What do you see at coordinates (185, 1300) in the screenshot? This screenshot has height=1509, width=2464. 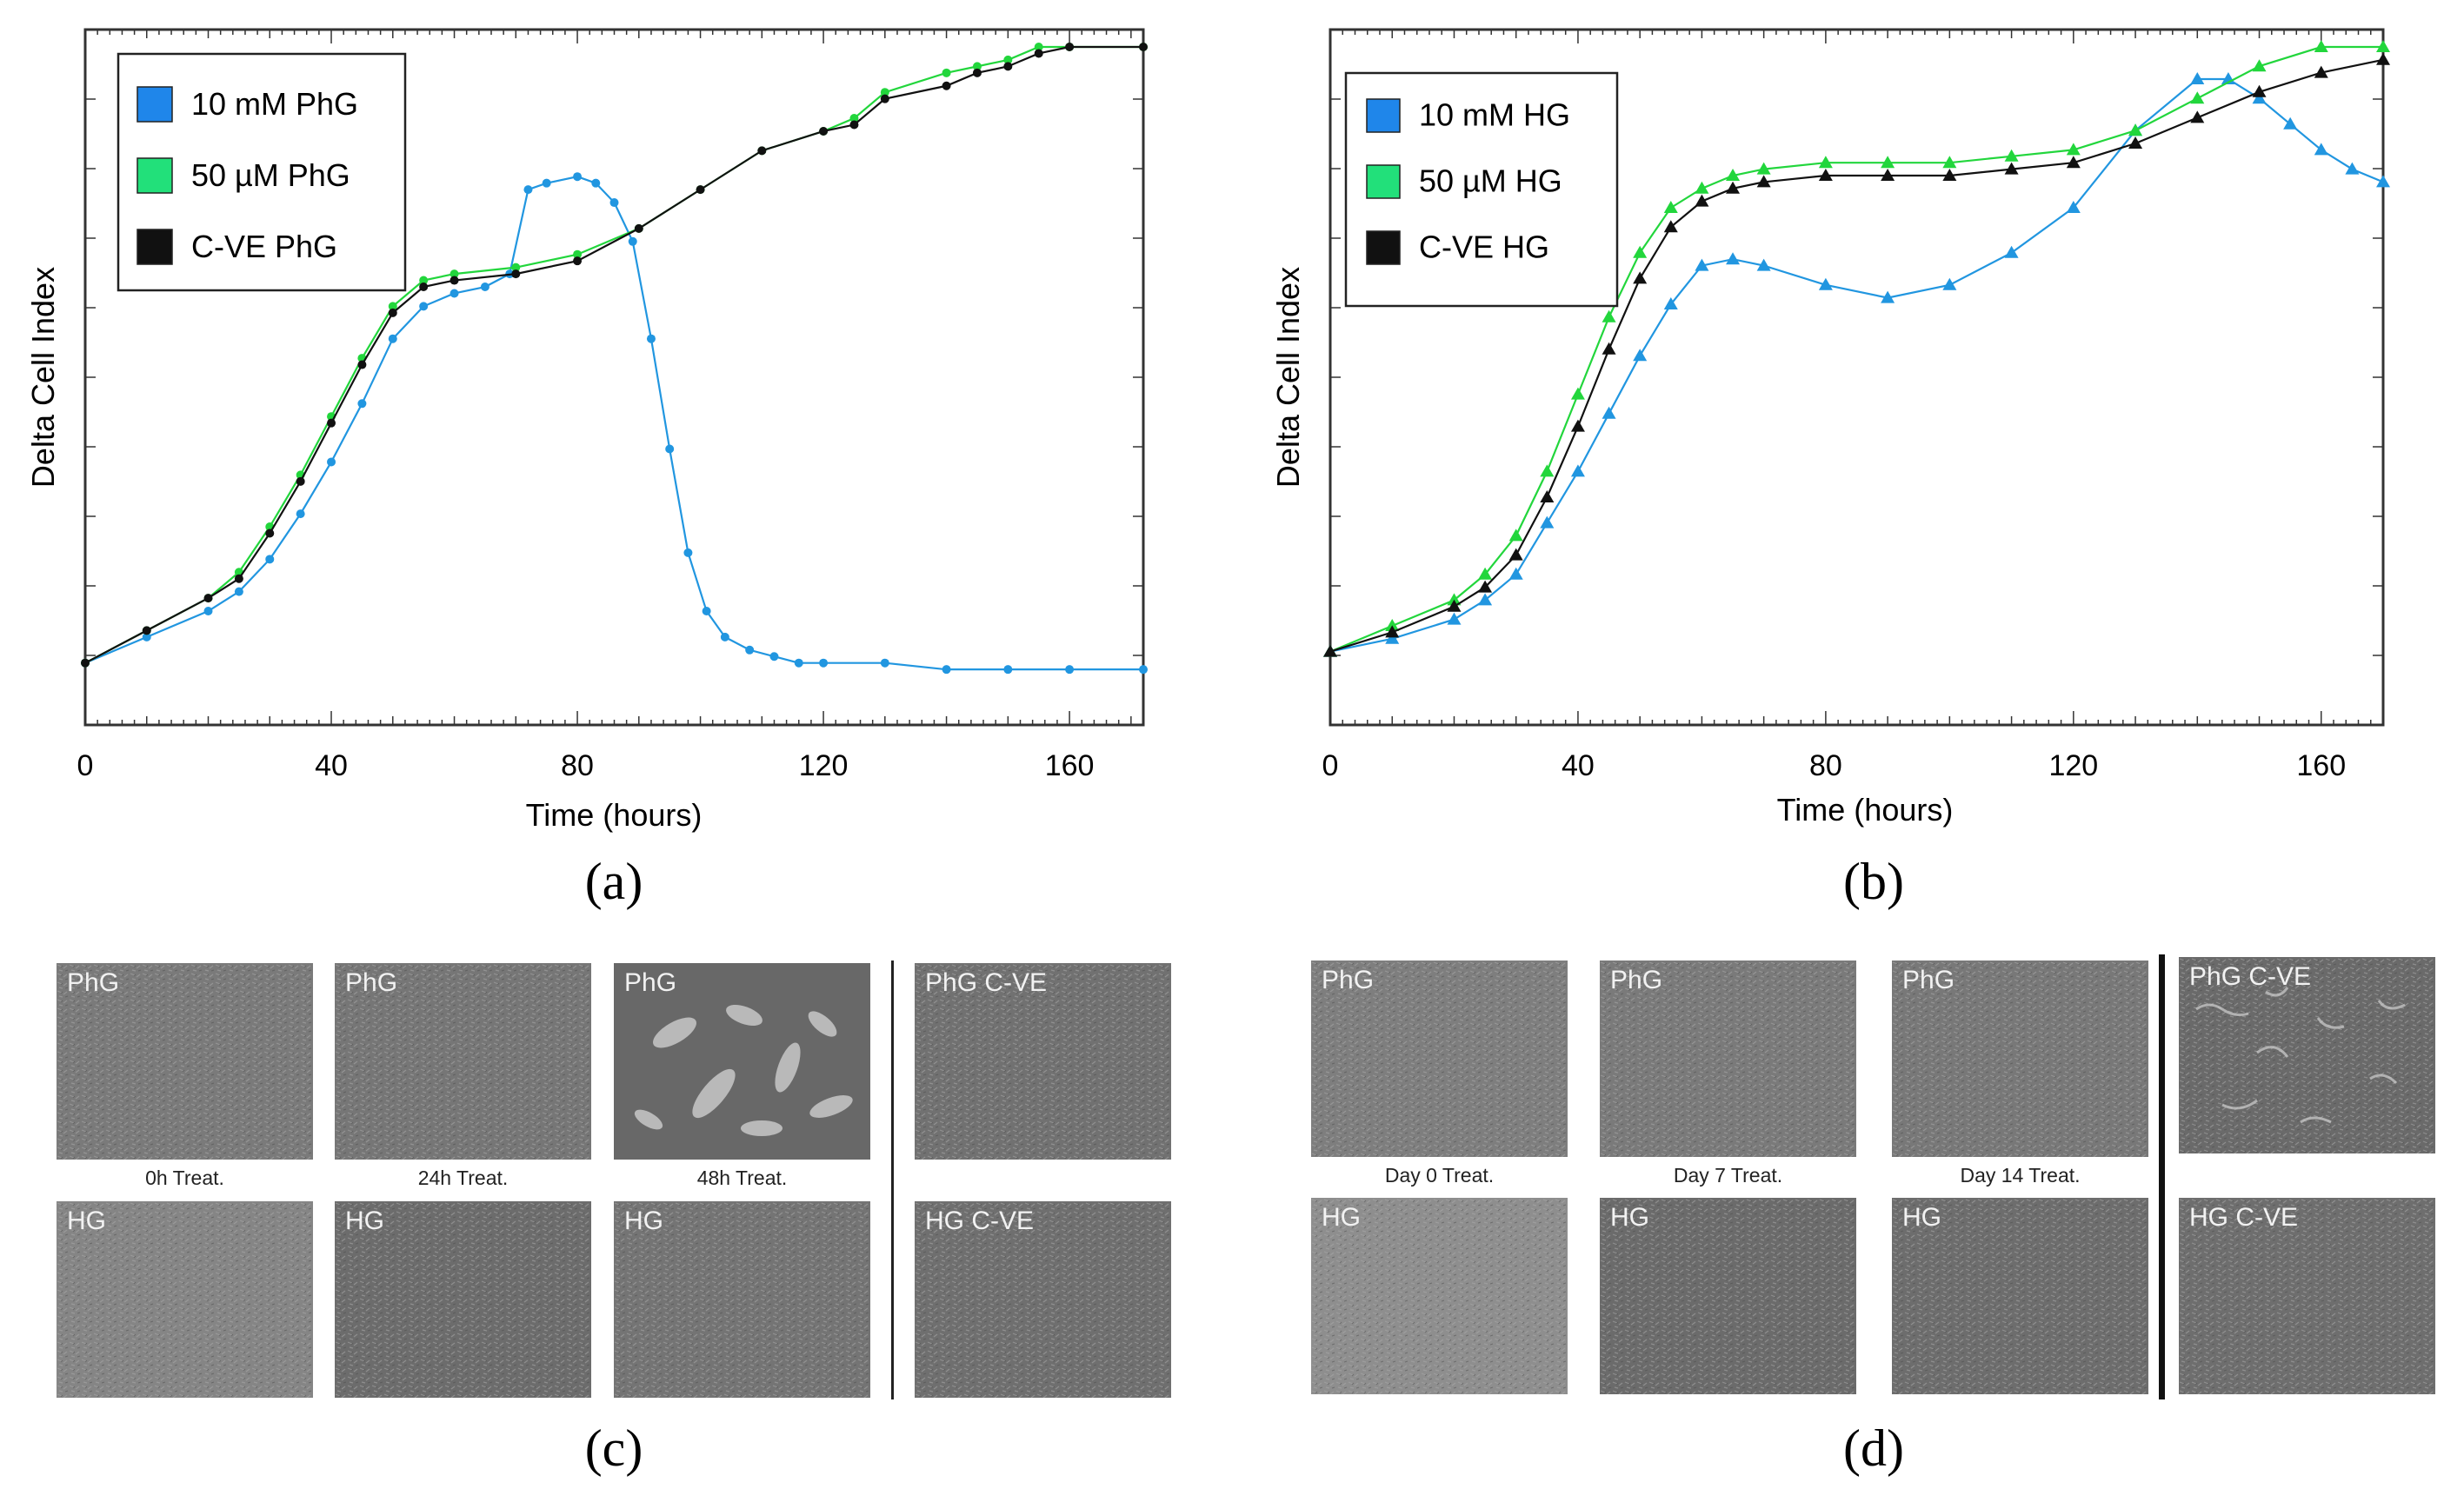 I see `micrograph: HG` at bounding box center [185, 1300].